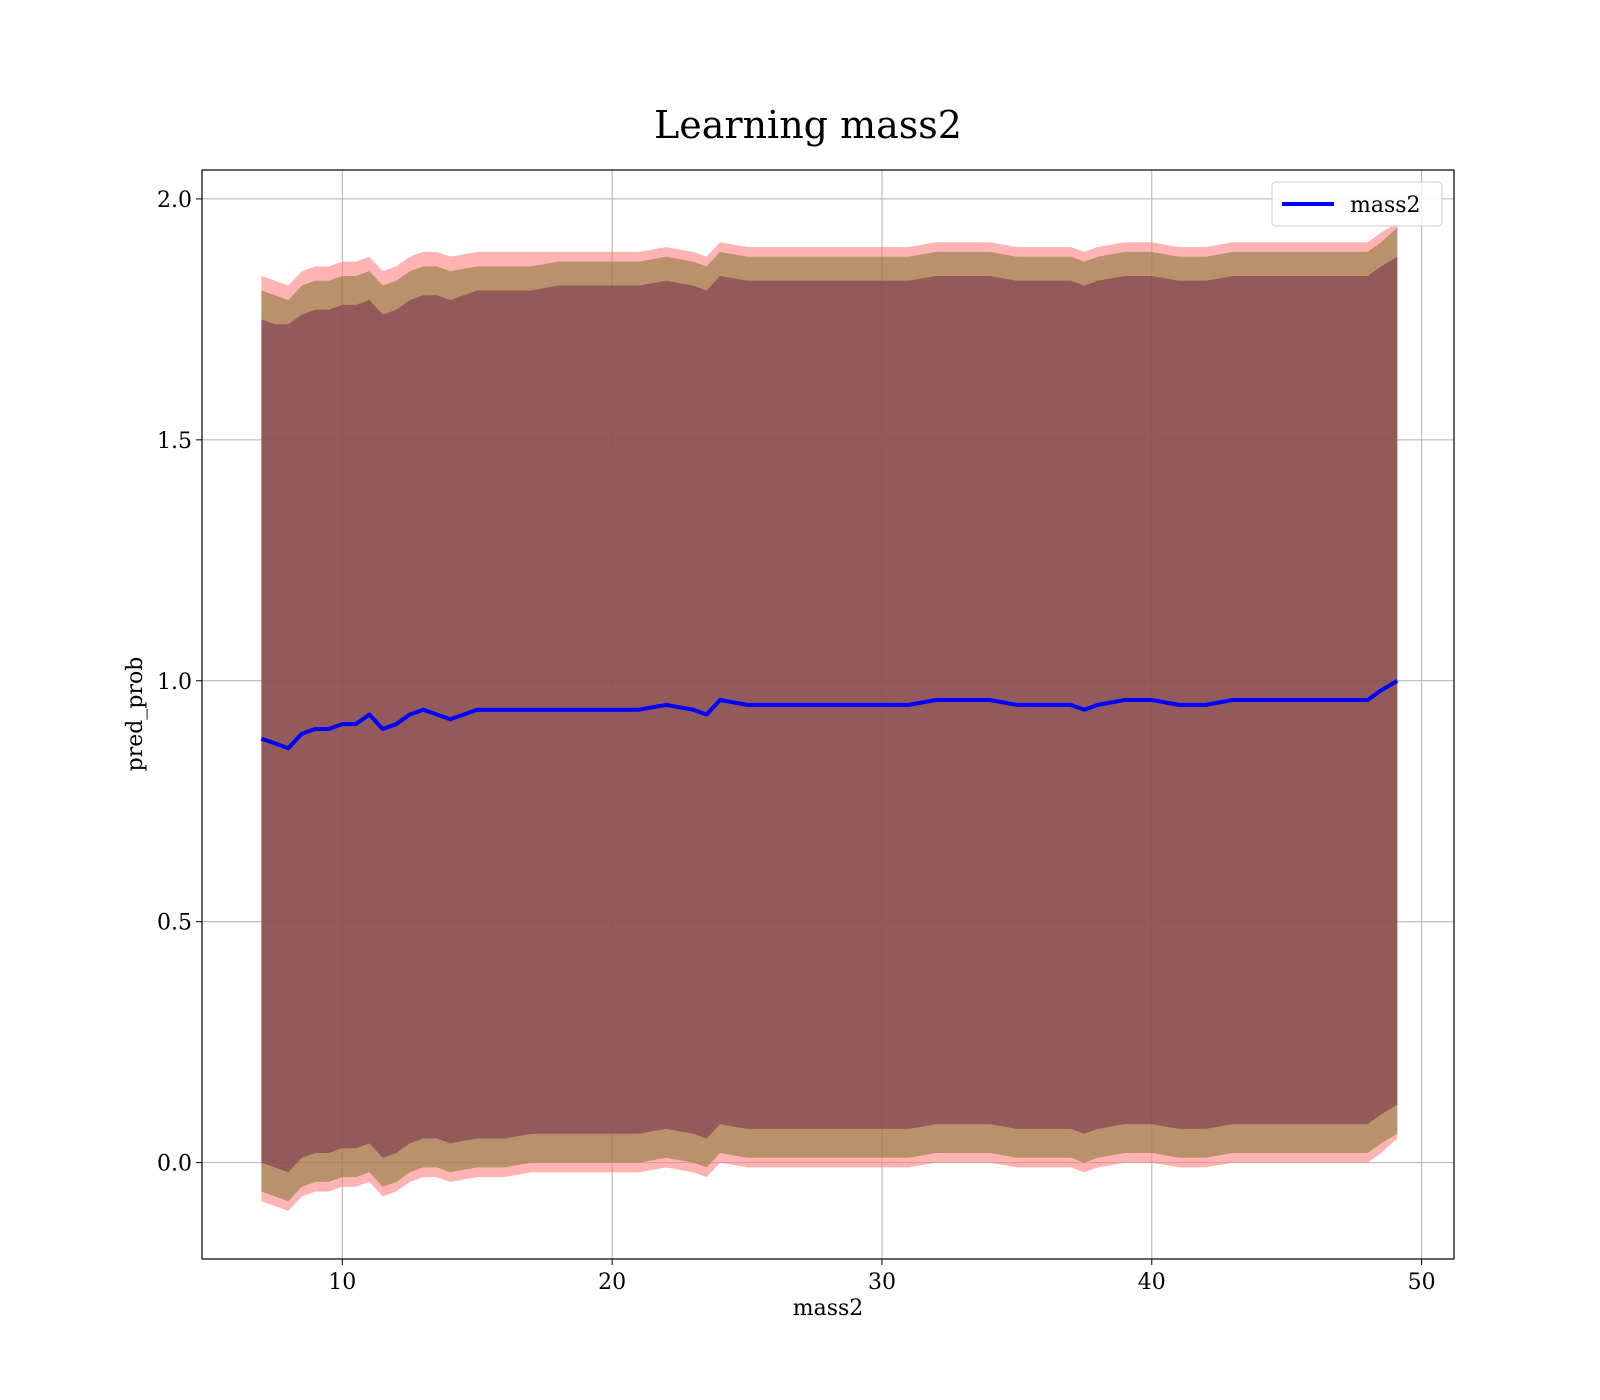 This screenshot has width=1600, height=1400. Describe the element at coordinates (174, 923) in the screenshot. I see `y-tick-label: 0.5` at that location.